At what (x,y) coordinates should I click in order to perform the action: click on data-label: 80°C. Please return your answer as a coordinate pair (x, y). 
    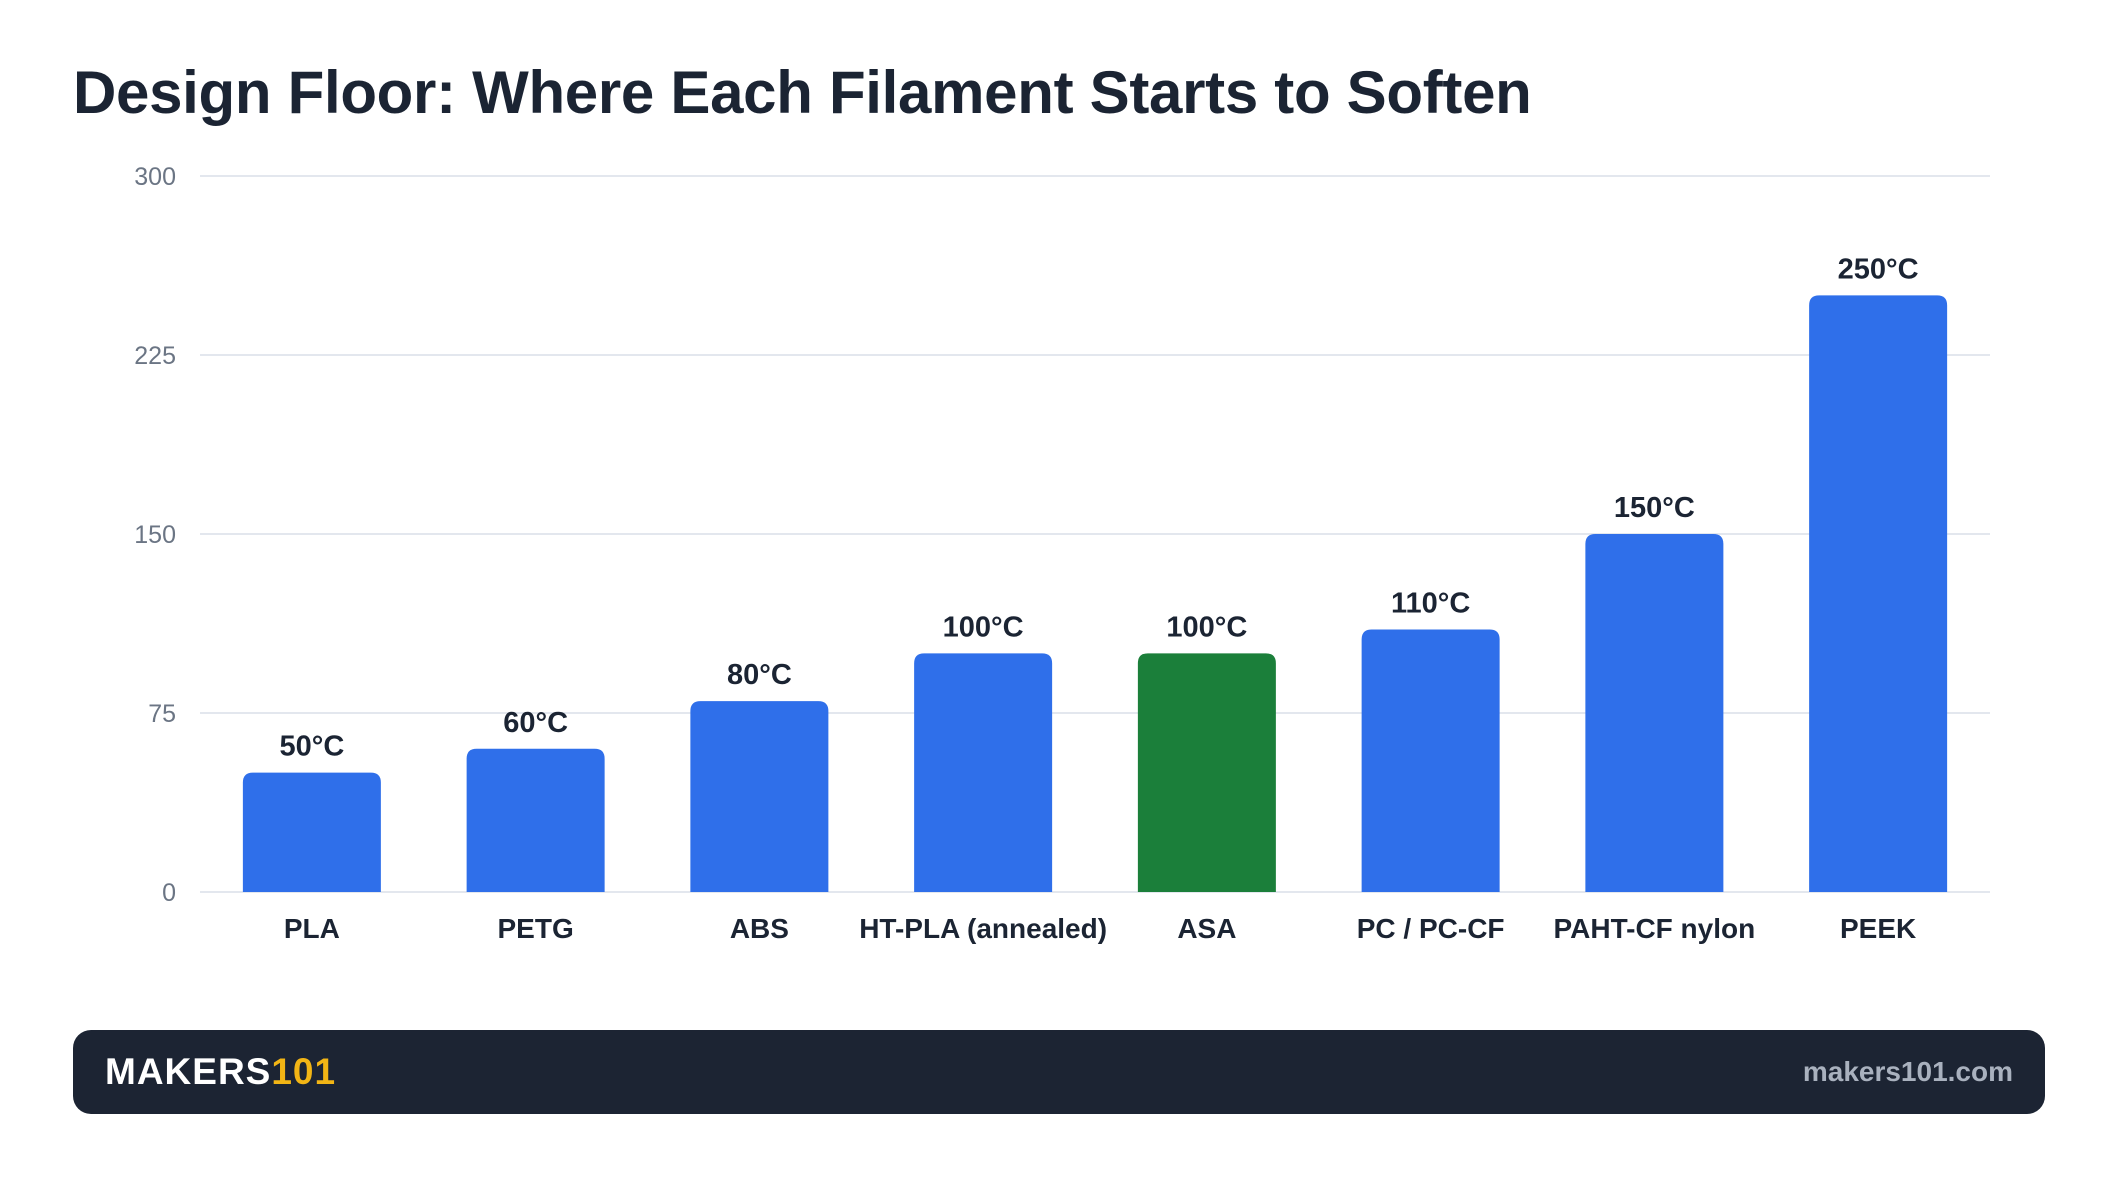
    Looking at the image, I should click on (759, 675).